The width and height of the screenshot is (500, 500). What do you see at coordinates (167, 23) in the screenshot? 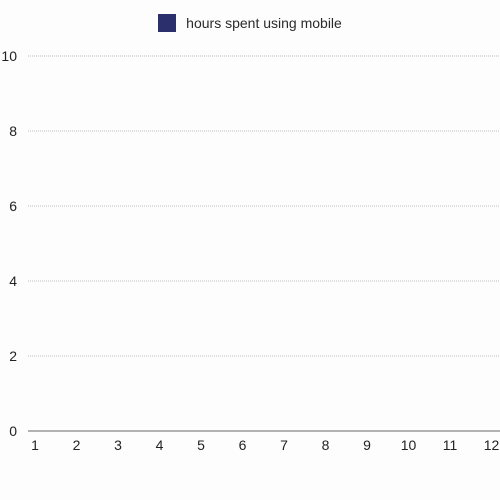
I see `legend-swatch` at bounding box center [167, 23].